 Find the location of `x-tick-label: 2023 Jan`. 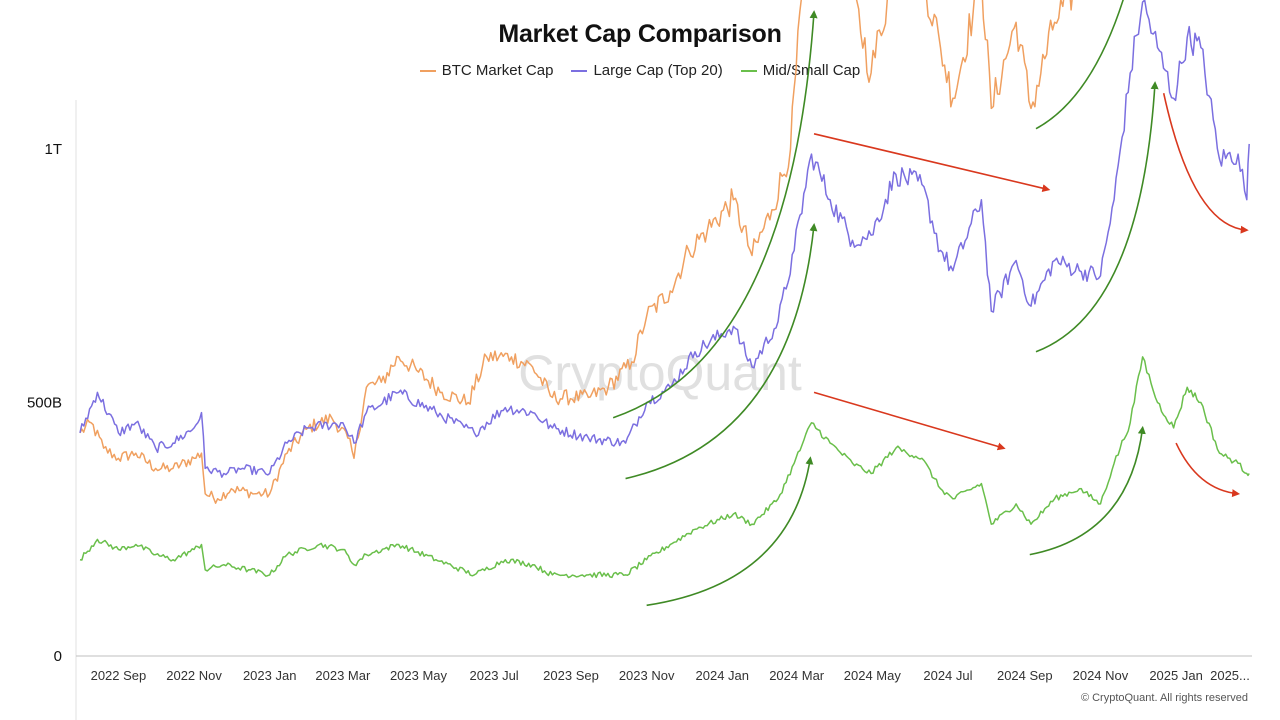

x-tick-label: 2023 Jan is located at coordinates (270, 675).